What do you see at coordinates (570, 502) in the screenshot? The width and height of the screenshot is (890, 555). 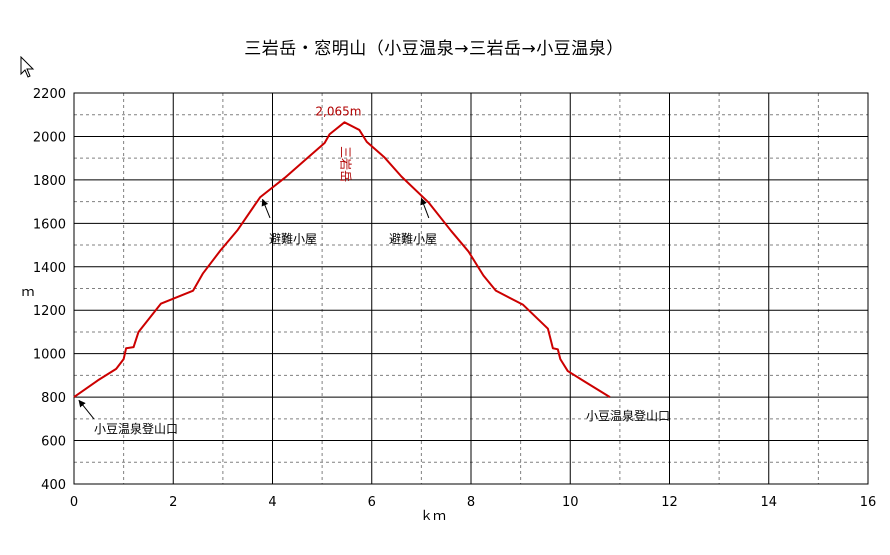 I see `x-tick-label: 10` at bounding box center [570, 502].